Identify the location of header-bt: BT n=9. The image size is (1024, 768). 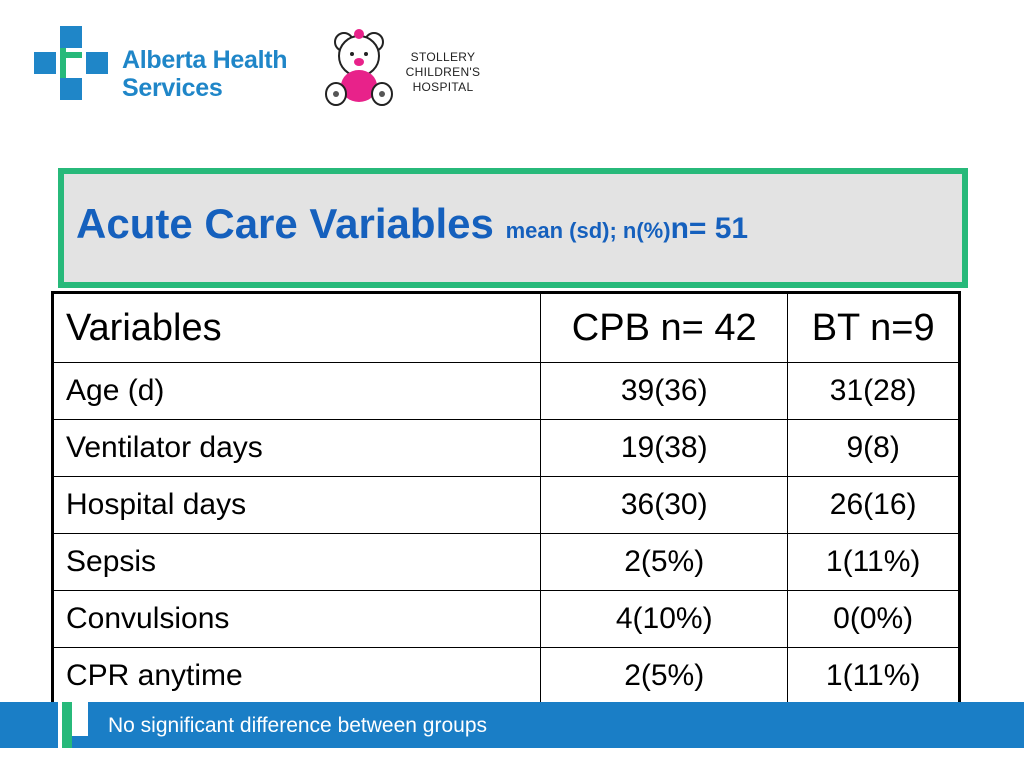
(873, 327).